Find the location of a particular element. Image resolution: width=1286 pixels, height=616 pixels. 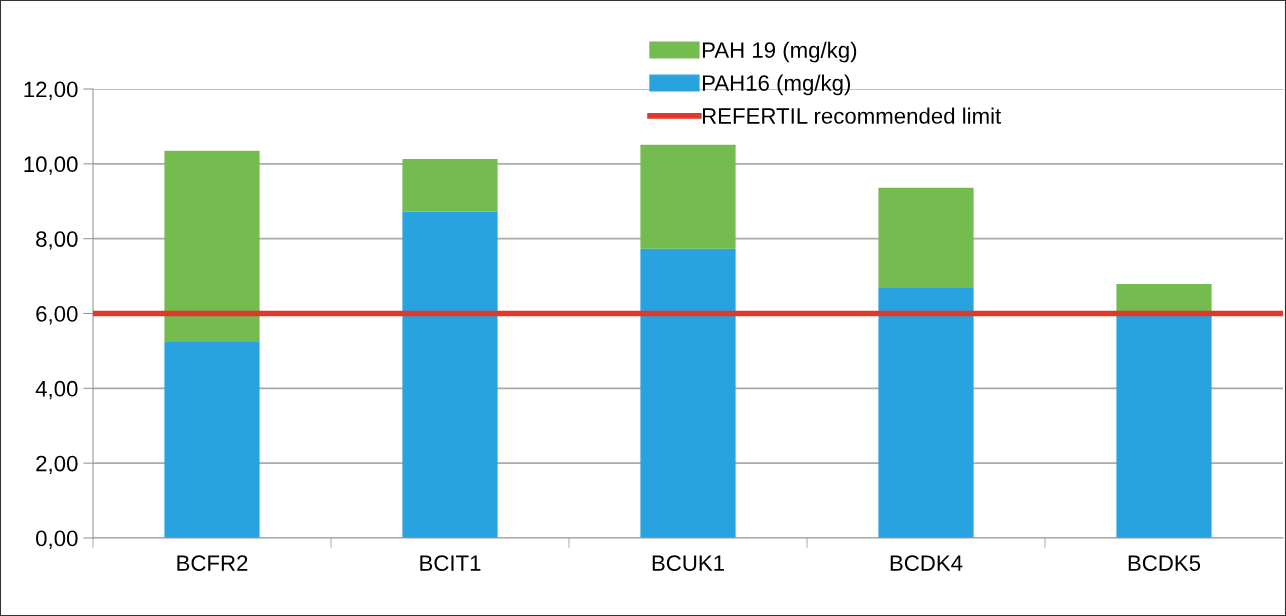

y-tick-label: 10,00 is located at coordinates (51, 165).